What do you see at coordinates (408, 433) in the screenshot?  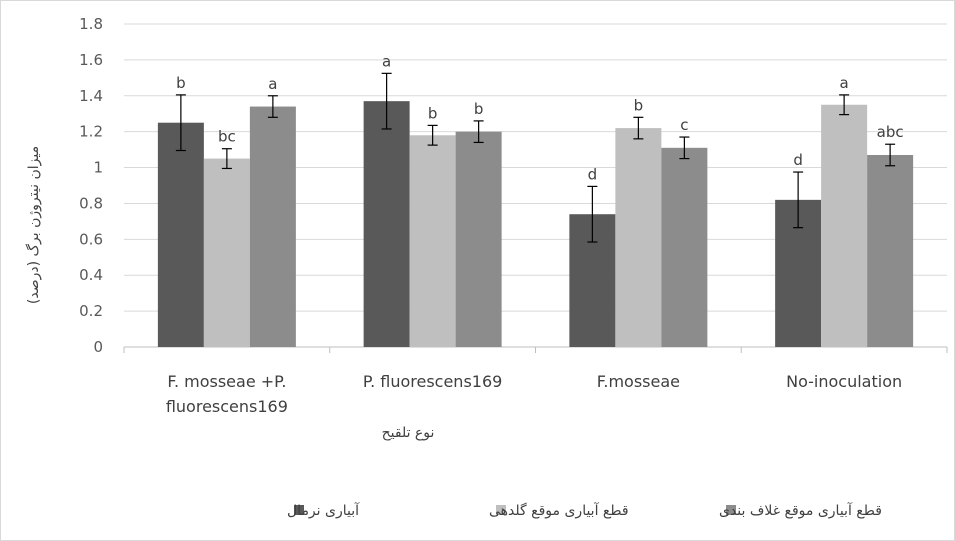 I see `x-axis-title: نوع تلقیح` at bounding box center [408, 433].